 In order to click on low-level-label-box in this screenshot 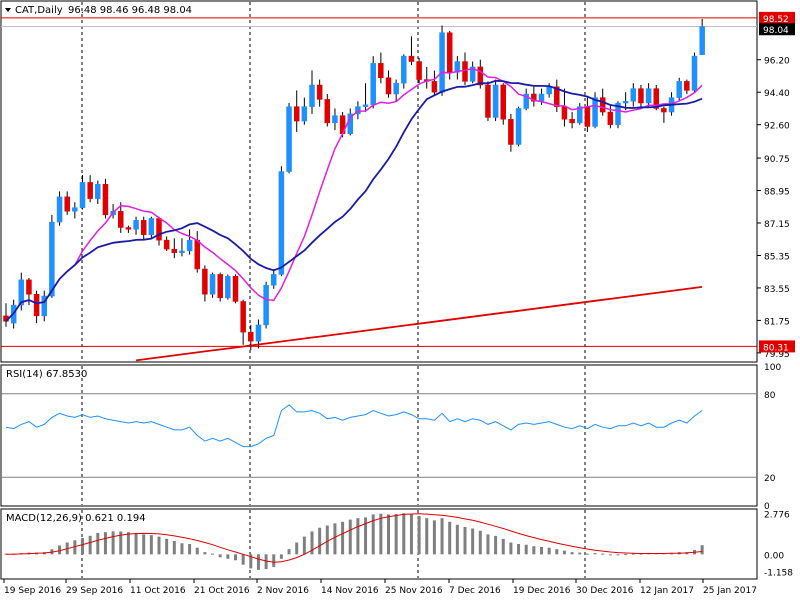, I will do `click(777, 346)`.